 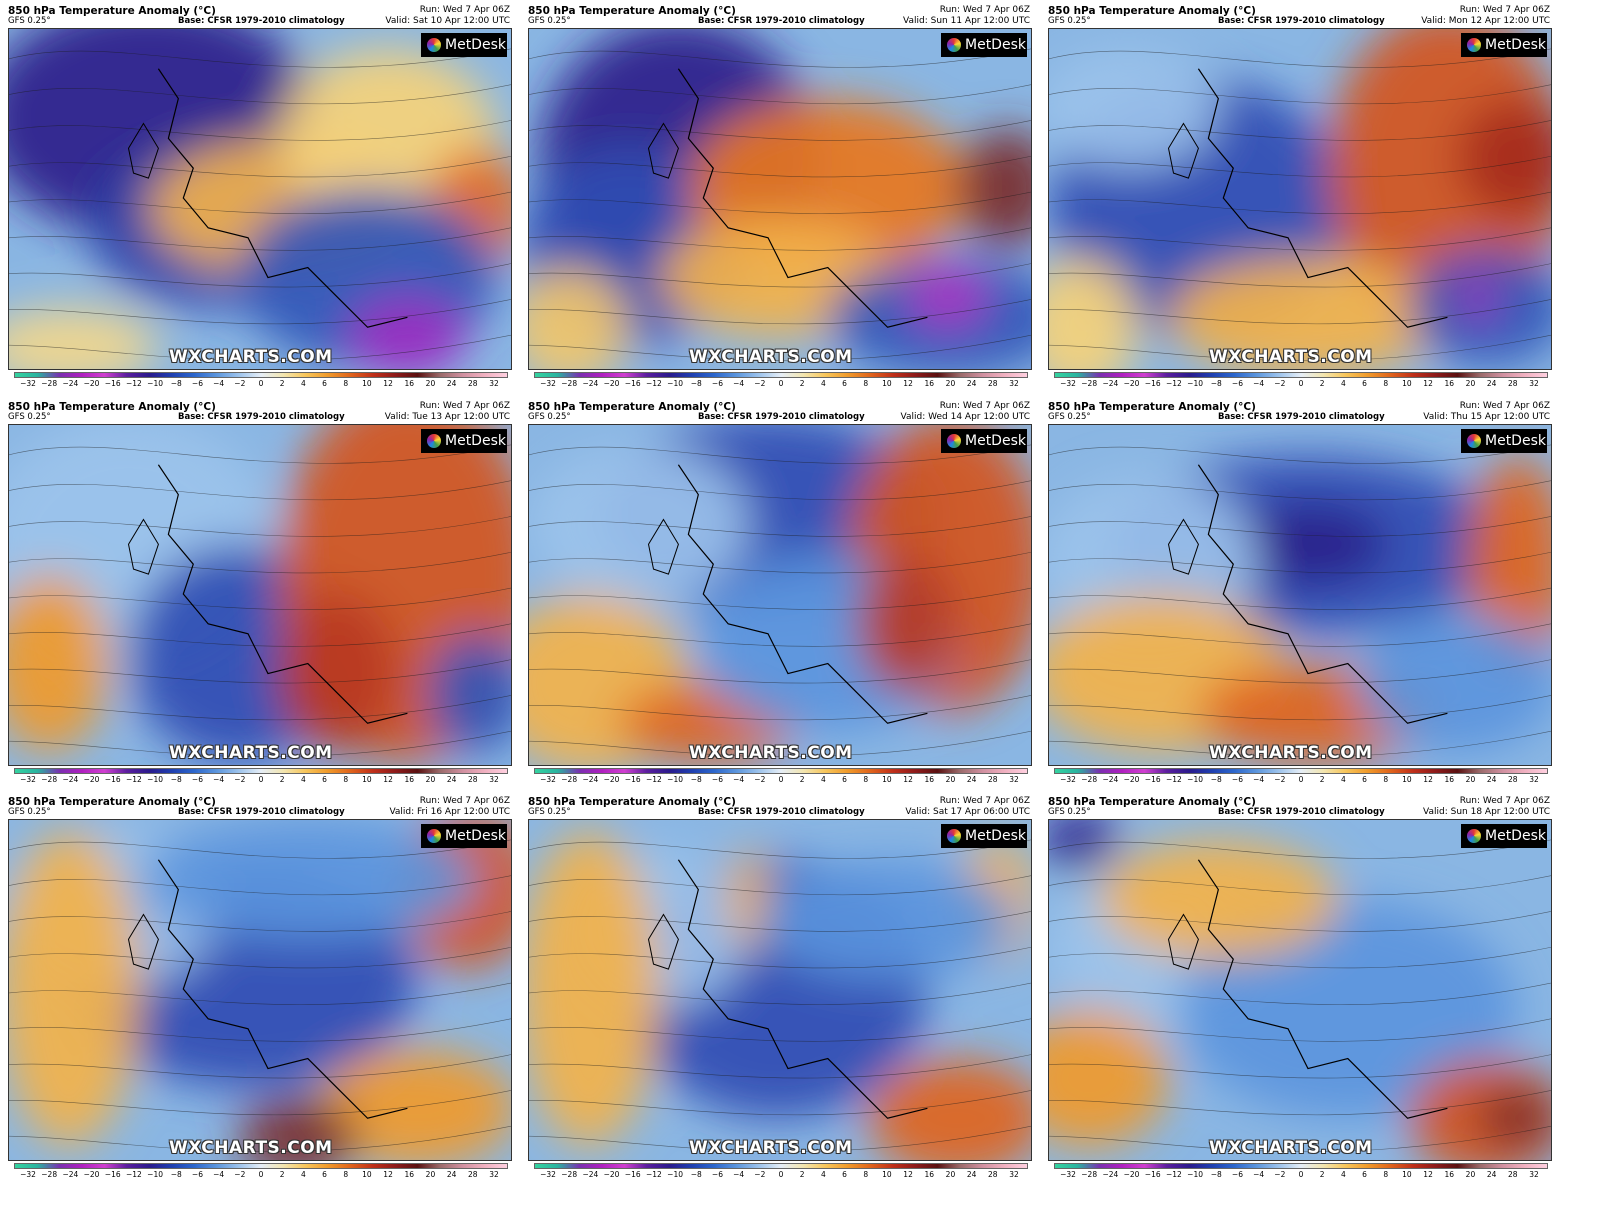 What do you see at coordinates (1486, 812) in the screenshot?
I see `valid-time-label: Valid: Sun 18 Apr 12:00 UTC` at bounding box center [1486, 812].